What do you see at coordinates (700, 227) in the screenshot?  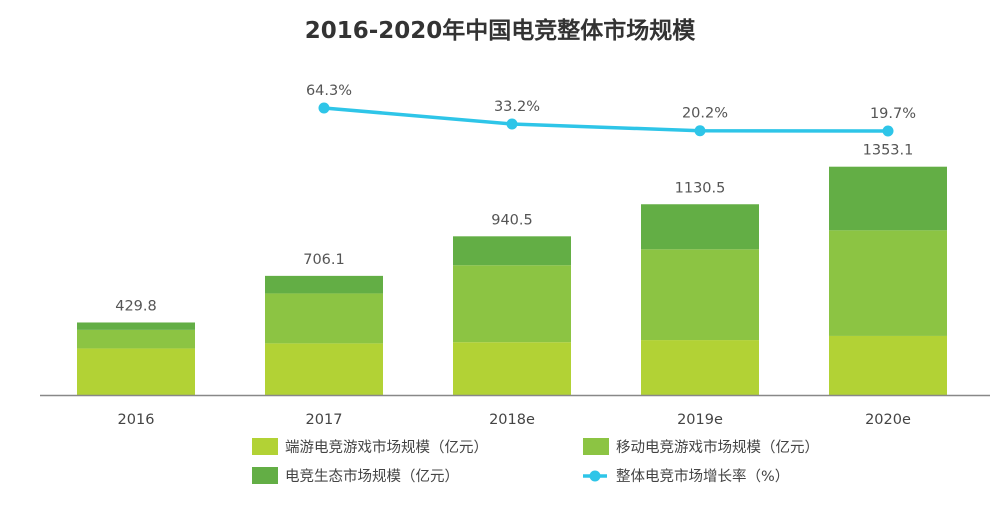 I see `bar-segment-2-2019e` at bounding box center [700, 227].